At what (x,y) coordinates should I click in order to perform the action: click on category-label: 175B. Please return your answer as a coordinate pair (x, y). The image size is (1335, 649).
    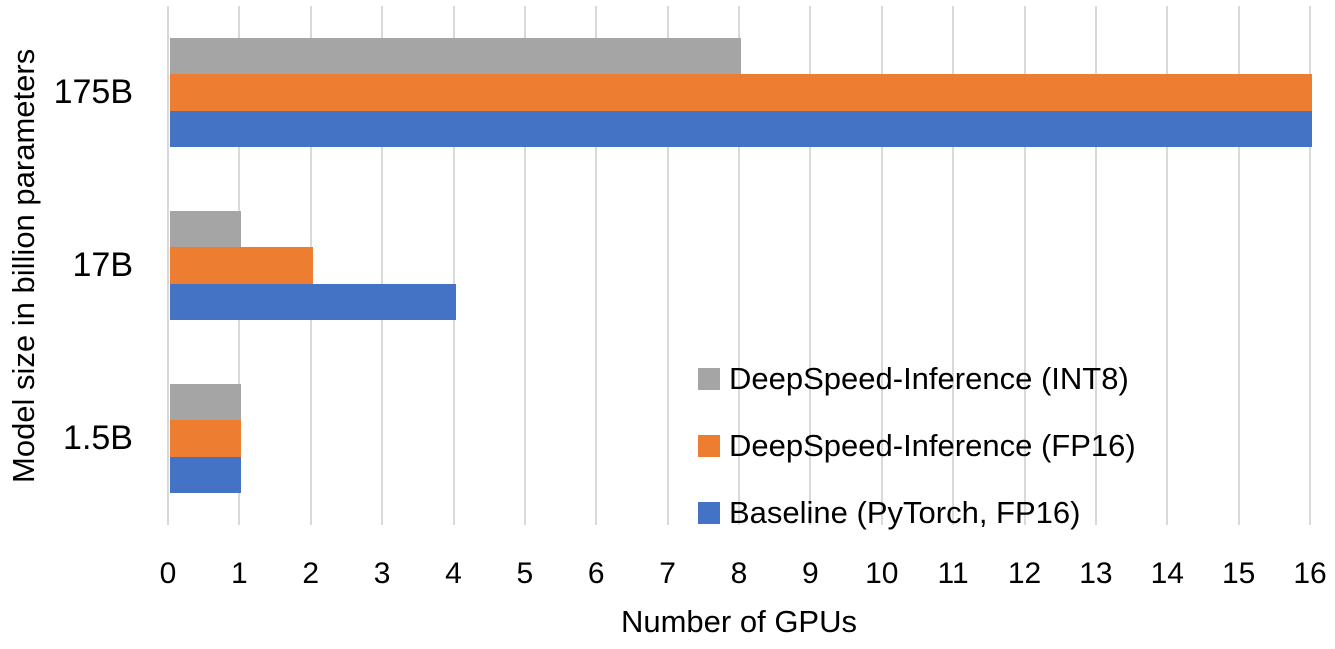
    Looking at the image, I should click on (93, 92).